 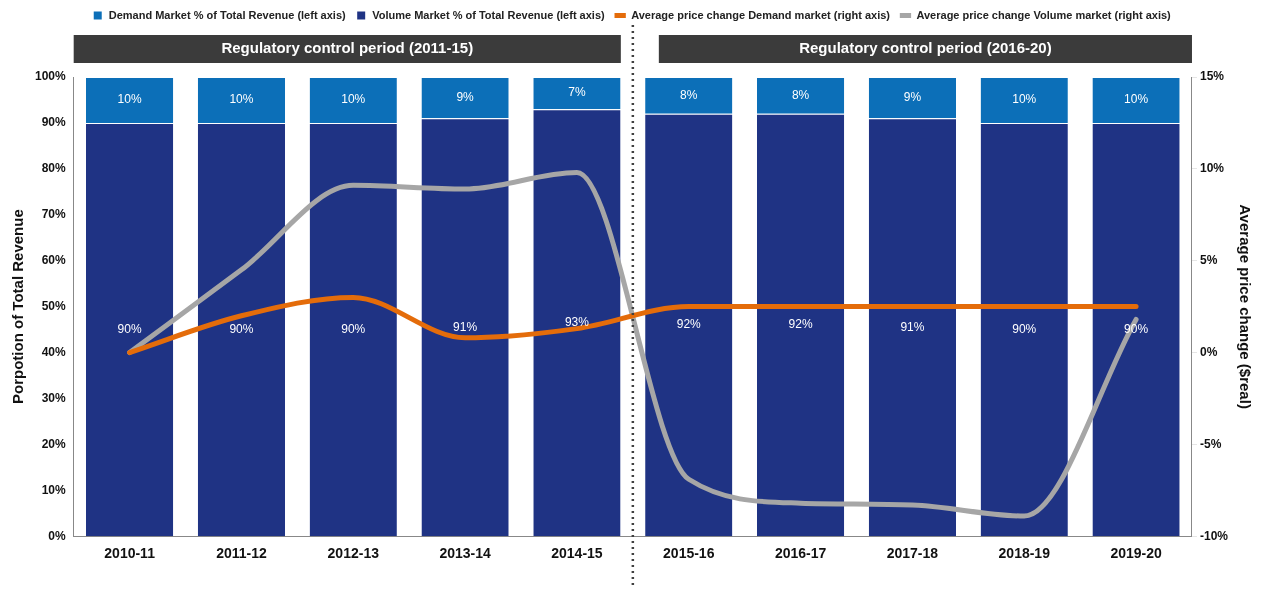 I want to click on y-tick-label: 40%, so click(x=54, y=351).